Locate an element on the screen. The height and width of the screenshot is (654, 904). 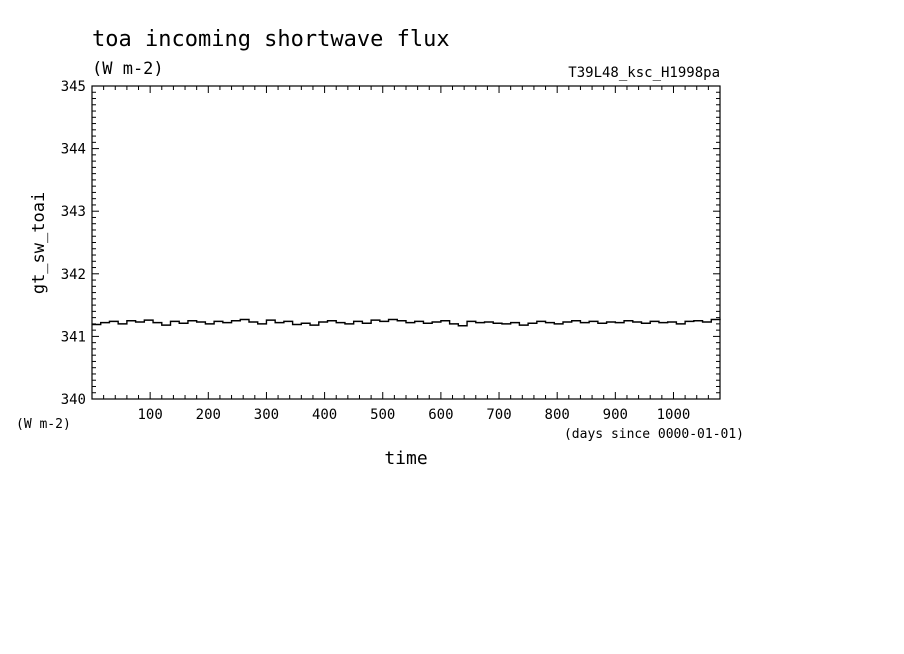
y-tick-label: 345 is located at coordinates (73, 87).